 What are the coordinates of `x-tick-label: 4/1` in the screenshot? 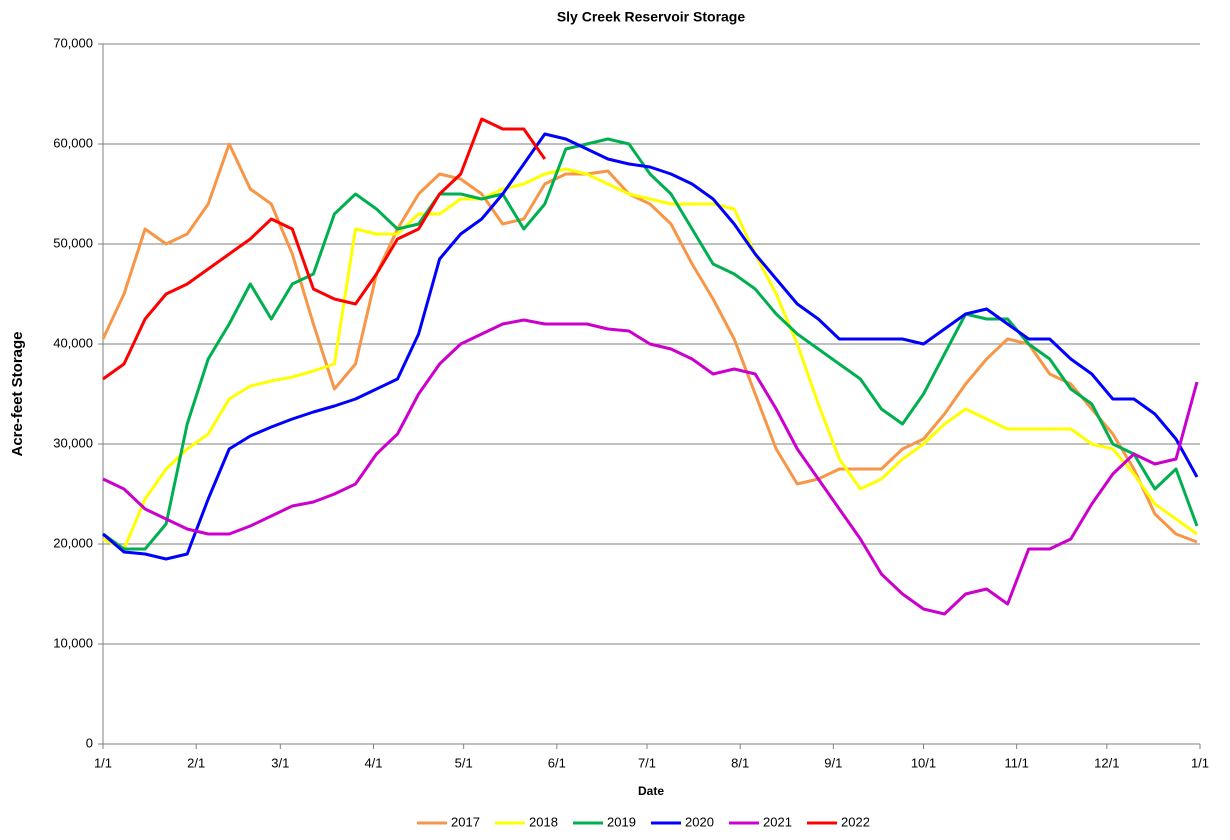 It's located at (373, 762).